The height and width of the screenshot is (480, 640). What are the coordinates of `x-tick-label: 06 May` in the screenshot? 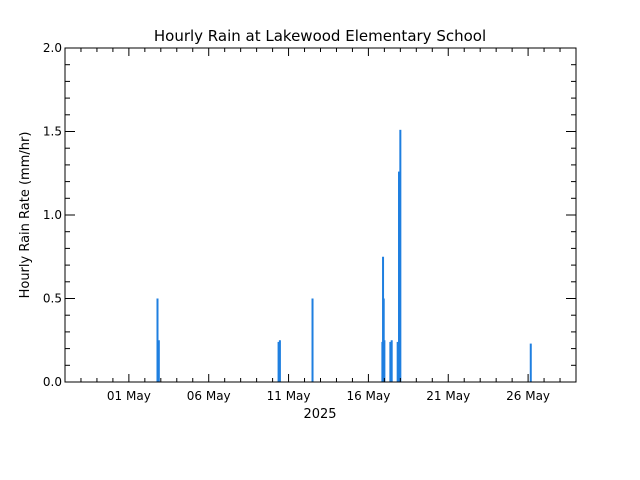 It's located at (209, 396).